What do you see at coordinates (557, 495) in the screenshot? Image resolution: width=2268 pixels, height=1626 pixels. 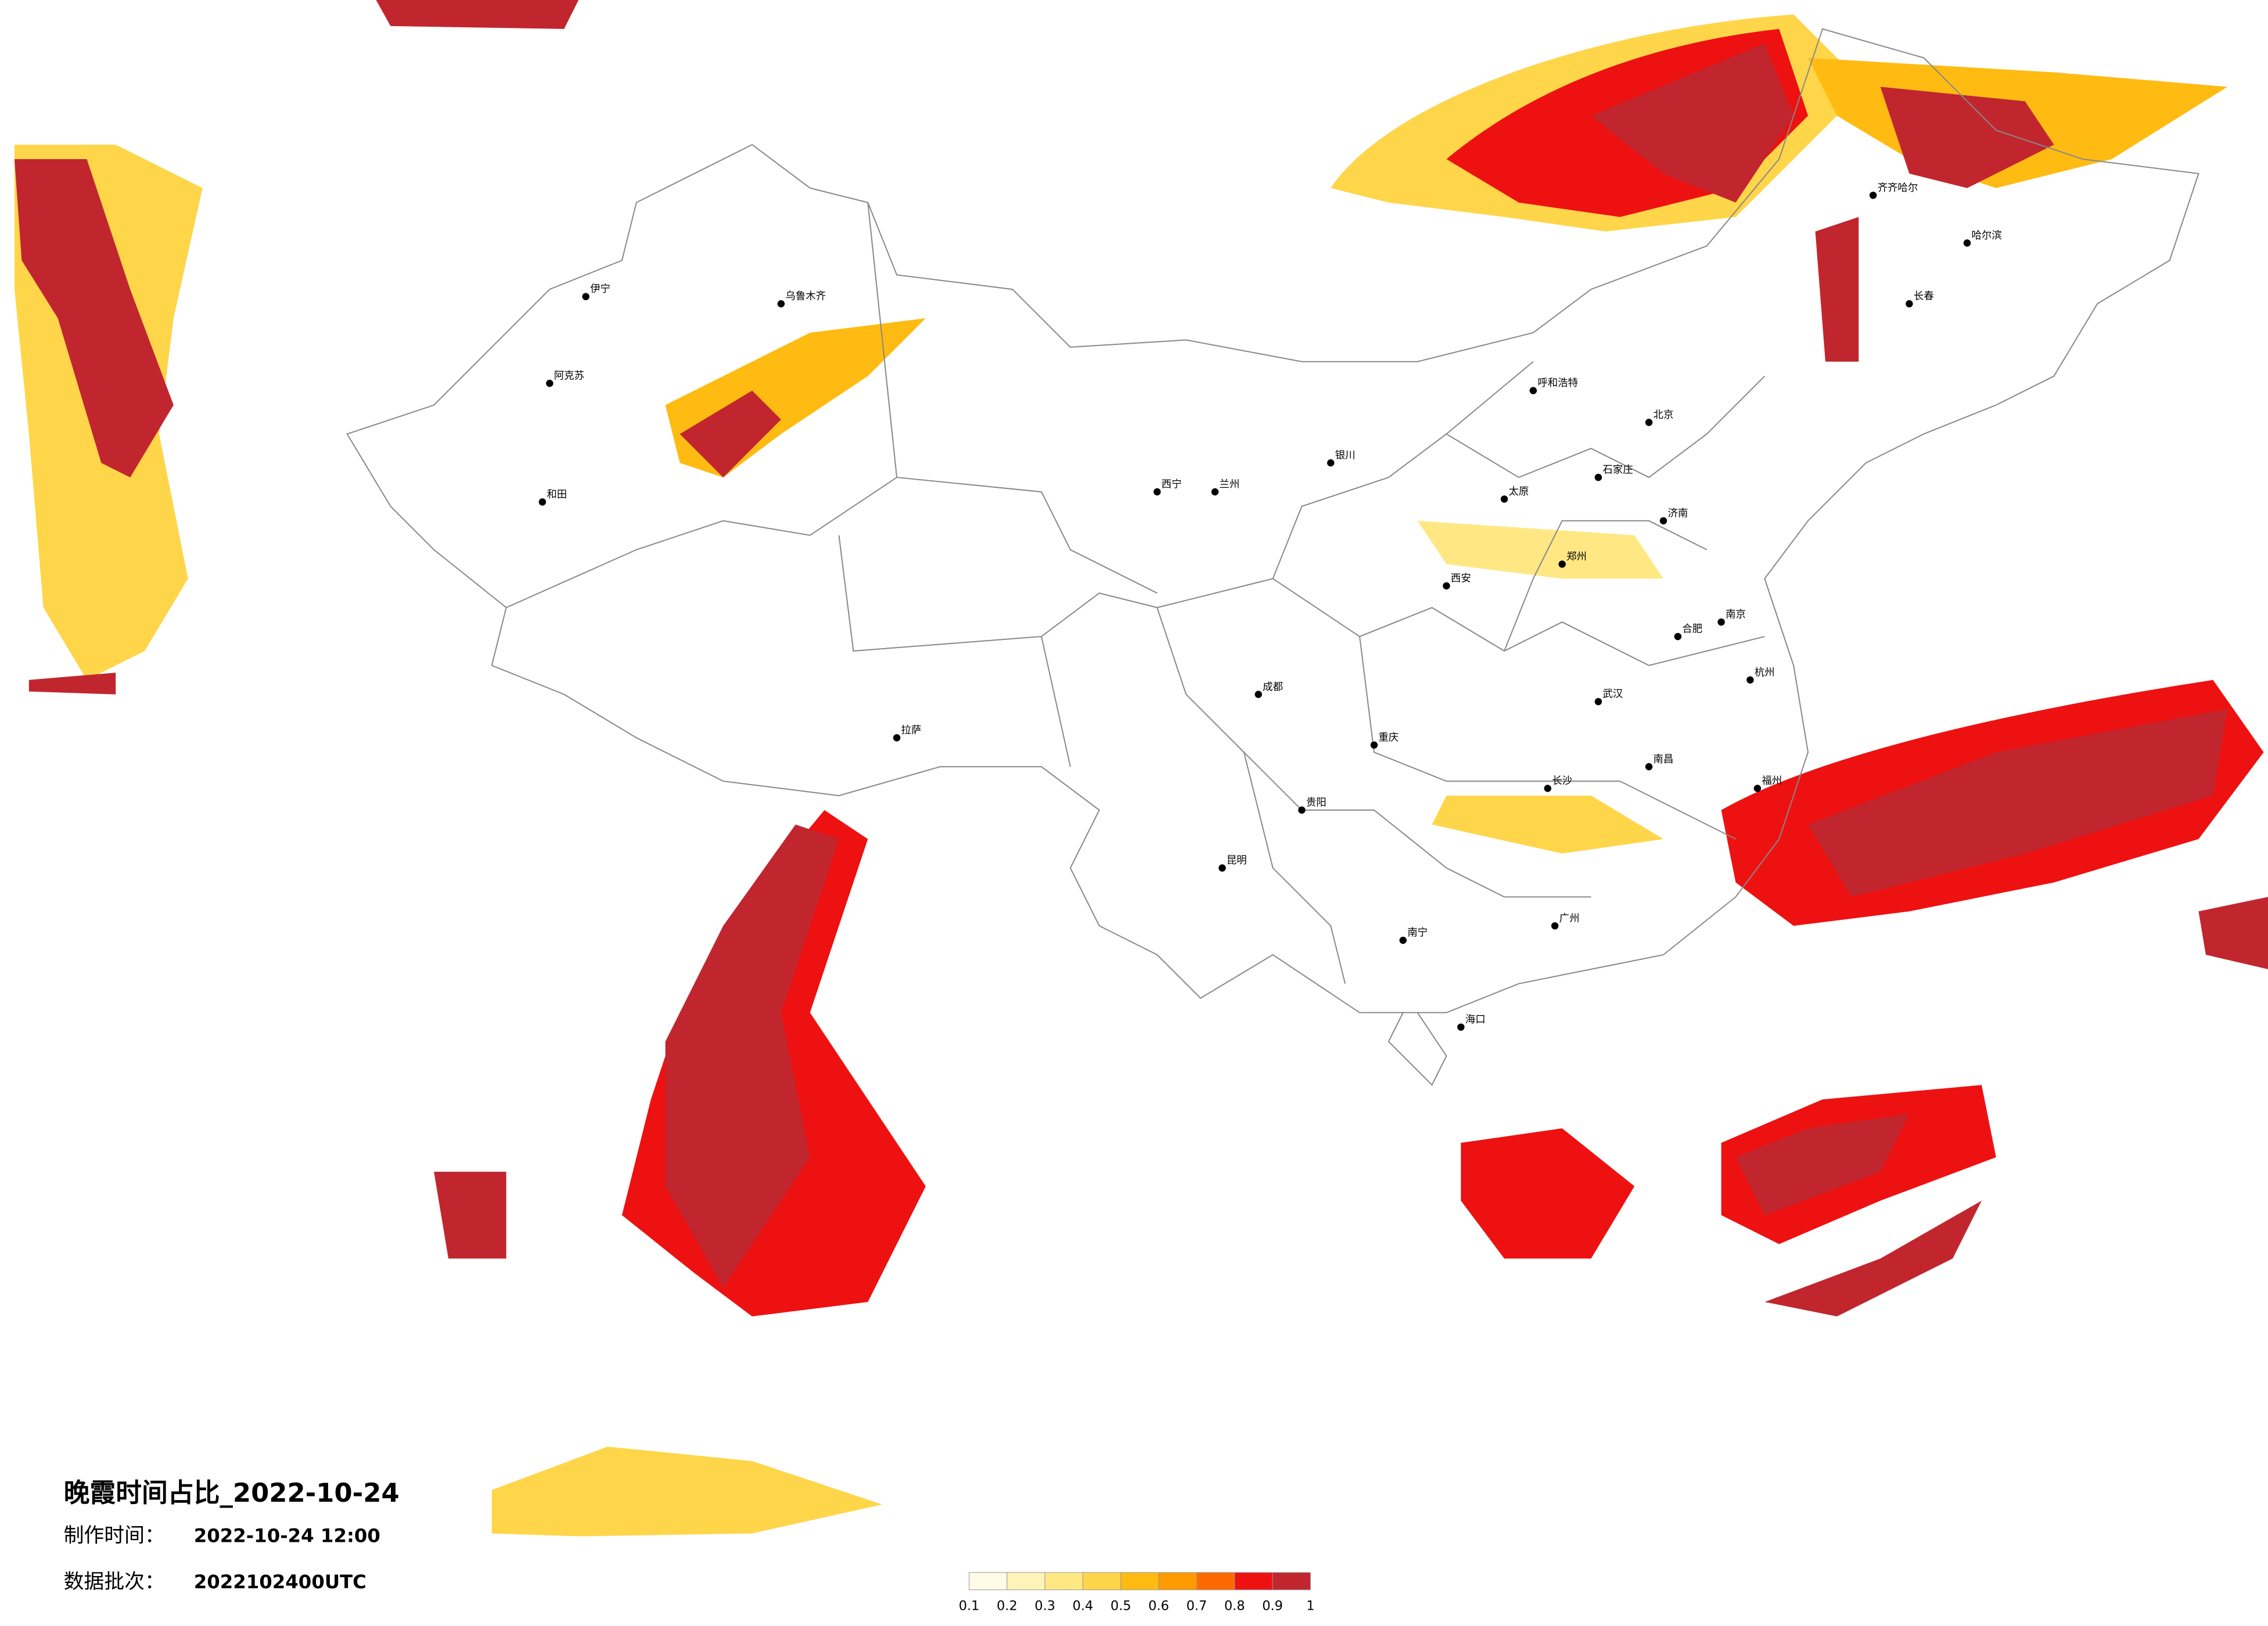 I see `city-label: 和田` at bounding box center [557, 495].